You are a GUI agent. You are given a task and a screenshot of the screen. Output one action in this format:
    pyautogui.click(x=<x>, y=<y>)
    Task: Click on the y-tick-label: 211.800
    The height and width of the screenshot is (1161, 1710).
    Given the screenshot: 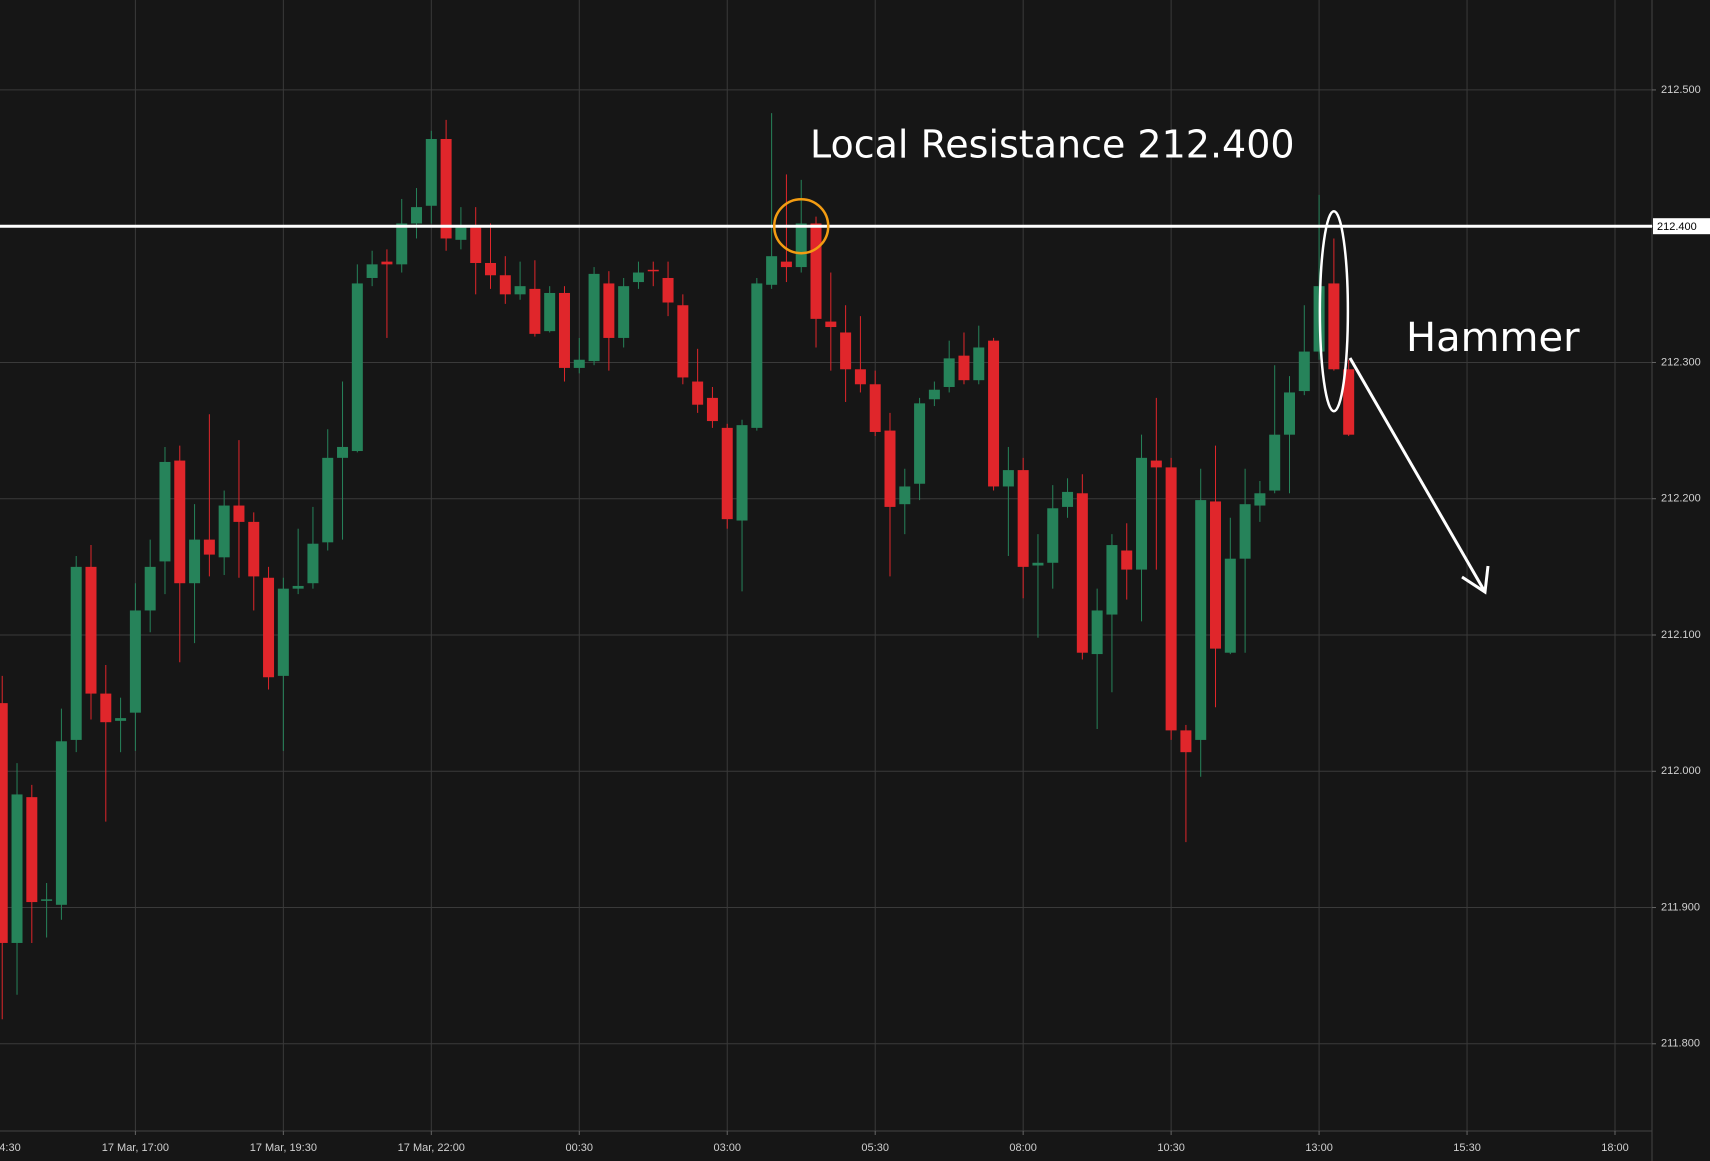 What is the action you would take?
    pyautogui.click(x=1680, y=1044)
    